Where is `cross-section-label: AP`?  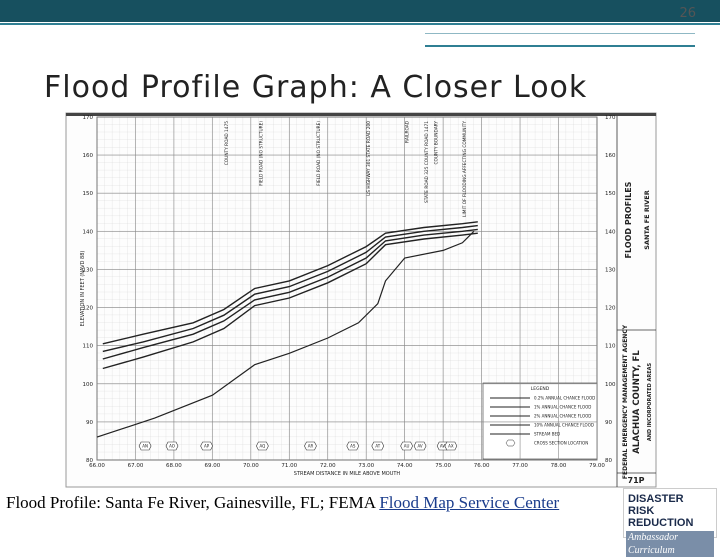 cross-section-label: AP is located at coordinates (207, 446).